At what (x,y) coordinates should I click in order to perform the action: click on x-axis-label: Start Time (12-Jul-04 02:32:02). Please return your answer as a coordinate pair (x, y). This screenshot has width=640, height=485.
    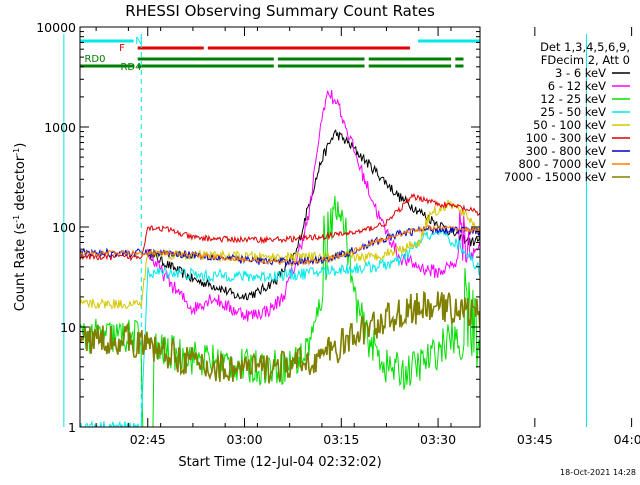
    Looking at the image, I should click on (279, 462).